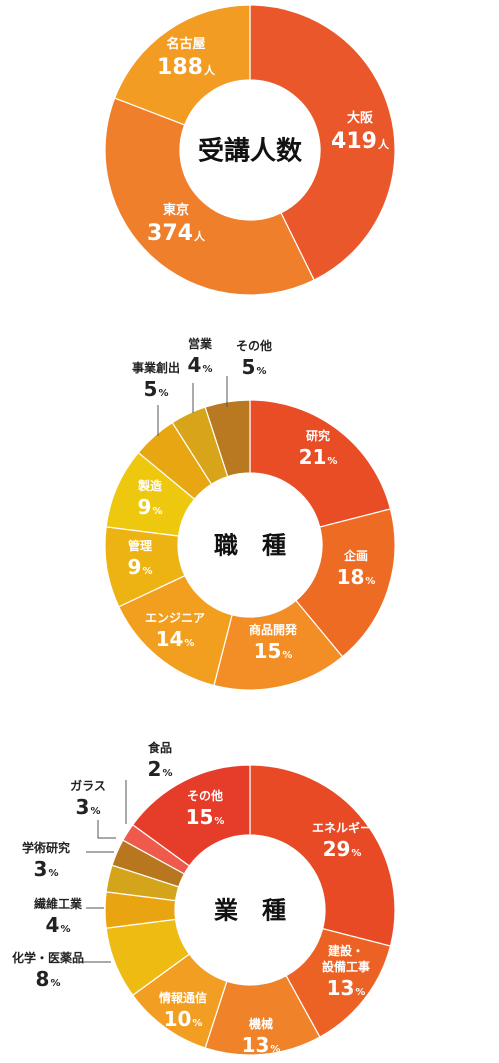 This screenshot has width=499, height=1063. Describe the element at coordinates (150, 507) in the screenshot. I see `value-label-1-5: 9%` at that location.